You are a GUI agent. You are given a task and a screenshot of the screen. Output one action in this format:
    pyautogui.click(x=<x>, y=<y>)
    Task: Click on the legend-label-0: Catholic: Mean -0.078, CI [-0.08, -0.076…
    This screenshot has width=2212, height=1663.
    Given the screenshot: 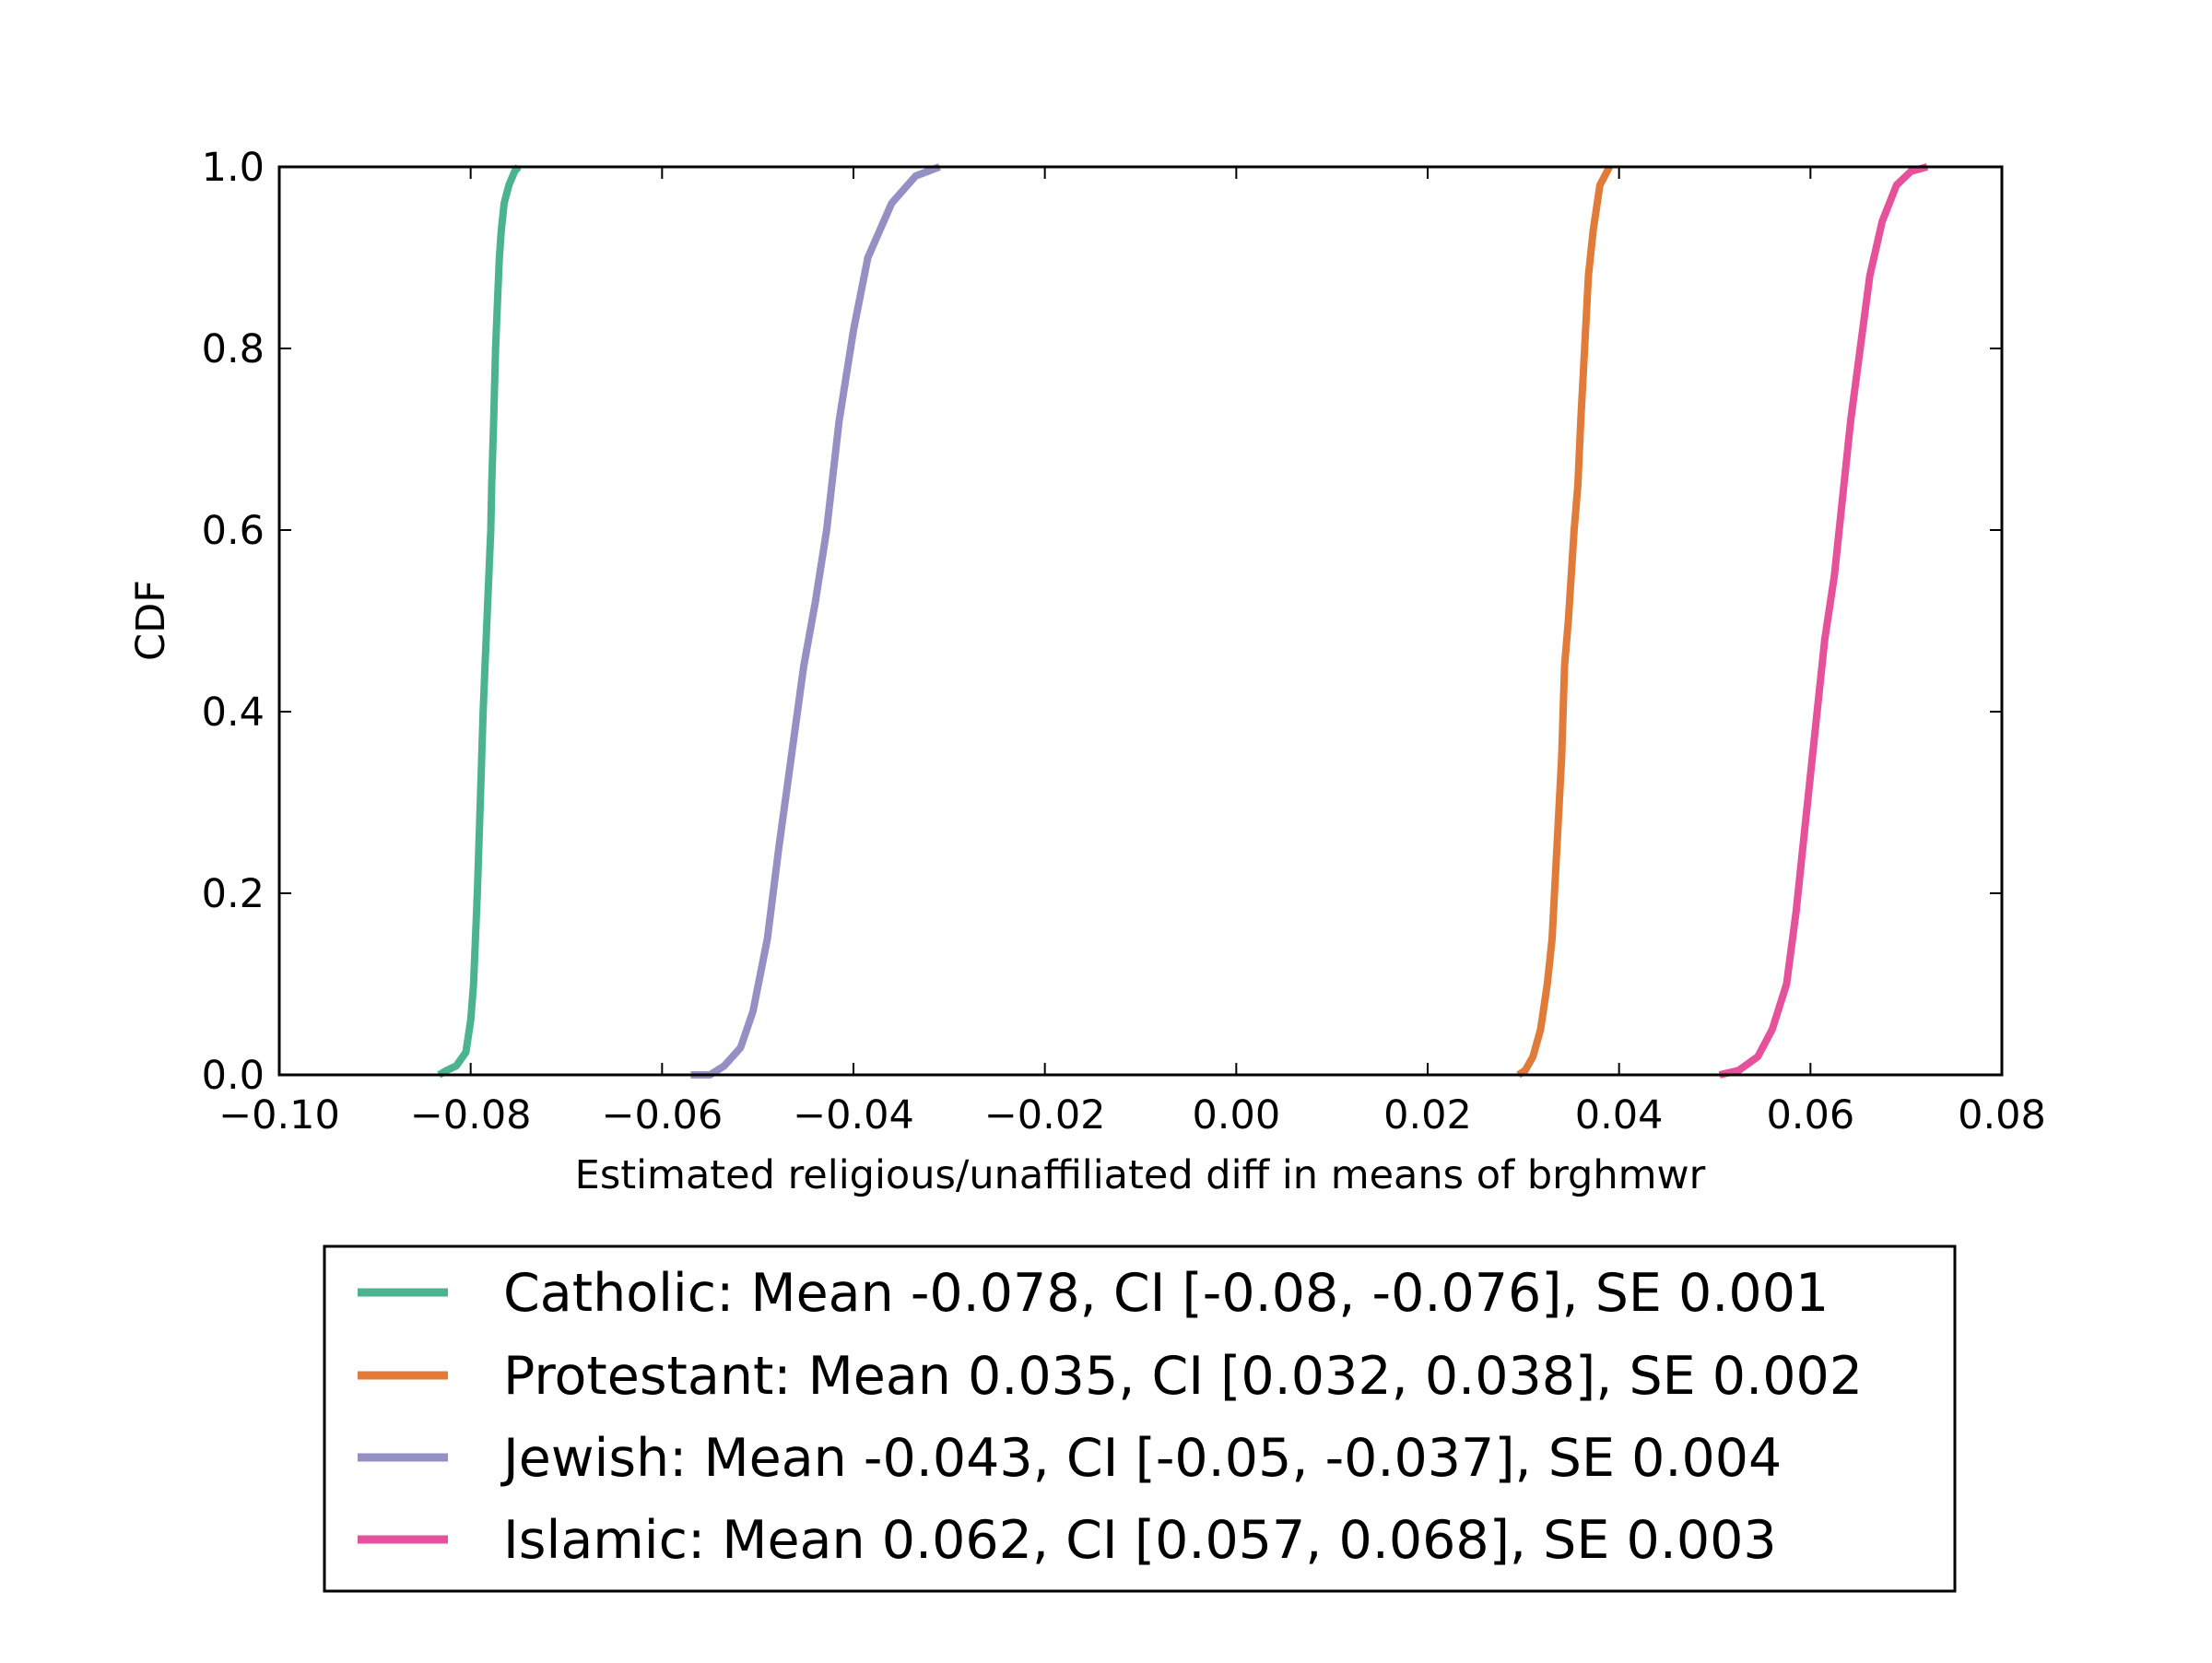 What is the action you would take?
    pyautogui.click(x=1166, y=1293)
    